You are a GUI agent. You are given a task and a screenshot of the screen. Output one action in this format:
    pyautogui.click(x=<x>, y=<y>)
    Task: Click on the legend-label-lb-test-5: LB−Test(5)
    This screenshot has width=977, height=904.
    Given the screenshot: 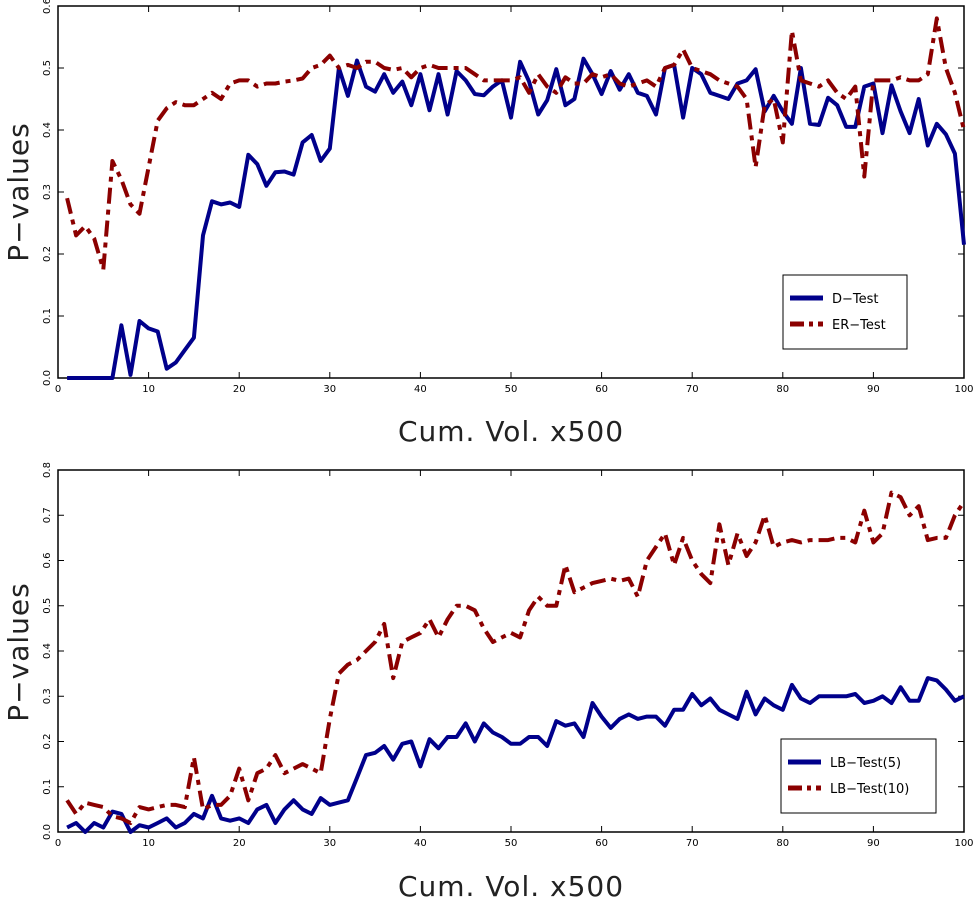 What is the action you would take?
    pyautogui.click(x=865, y=763)
    